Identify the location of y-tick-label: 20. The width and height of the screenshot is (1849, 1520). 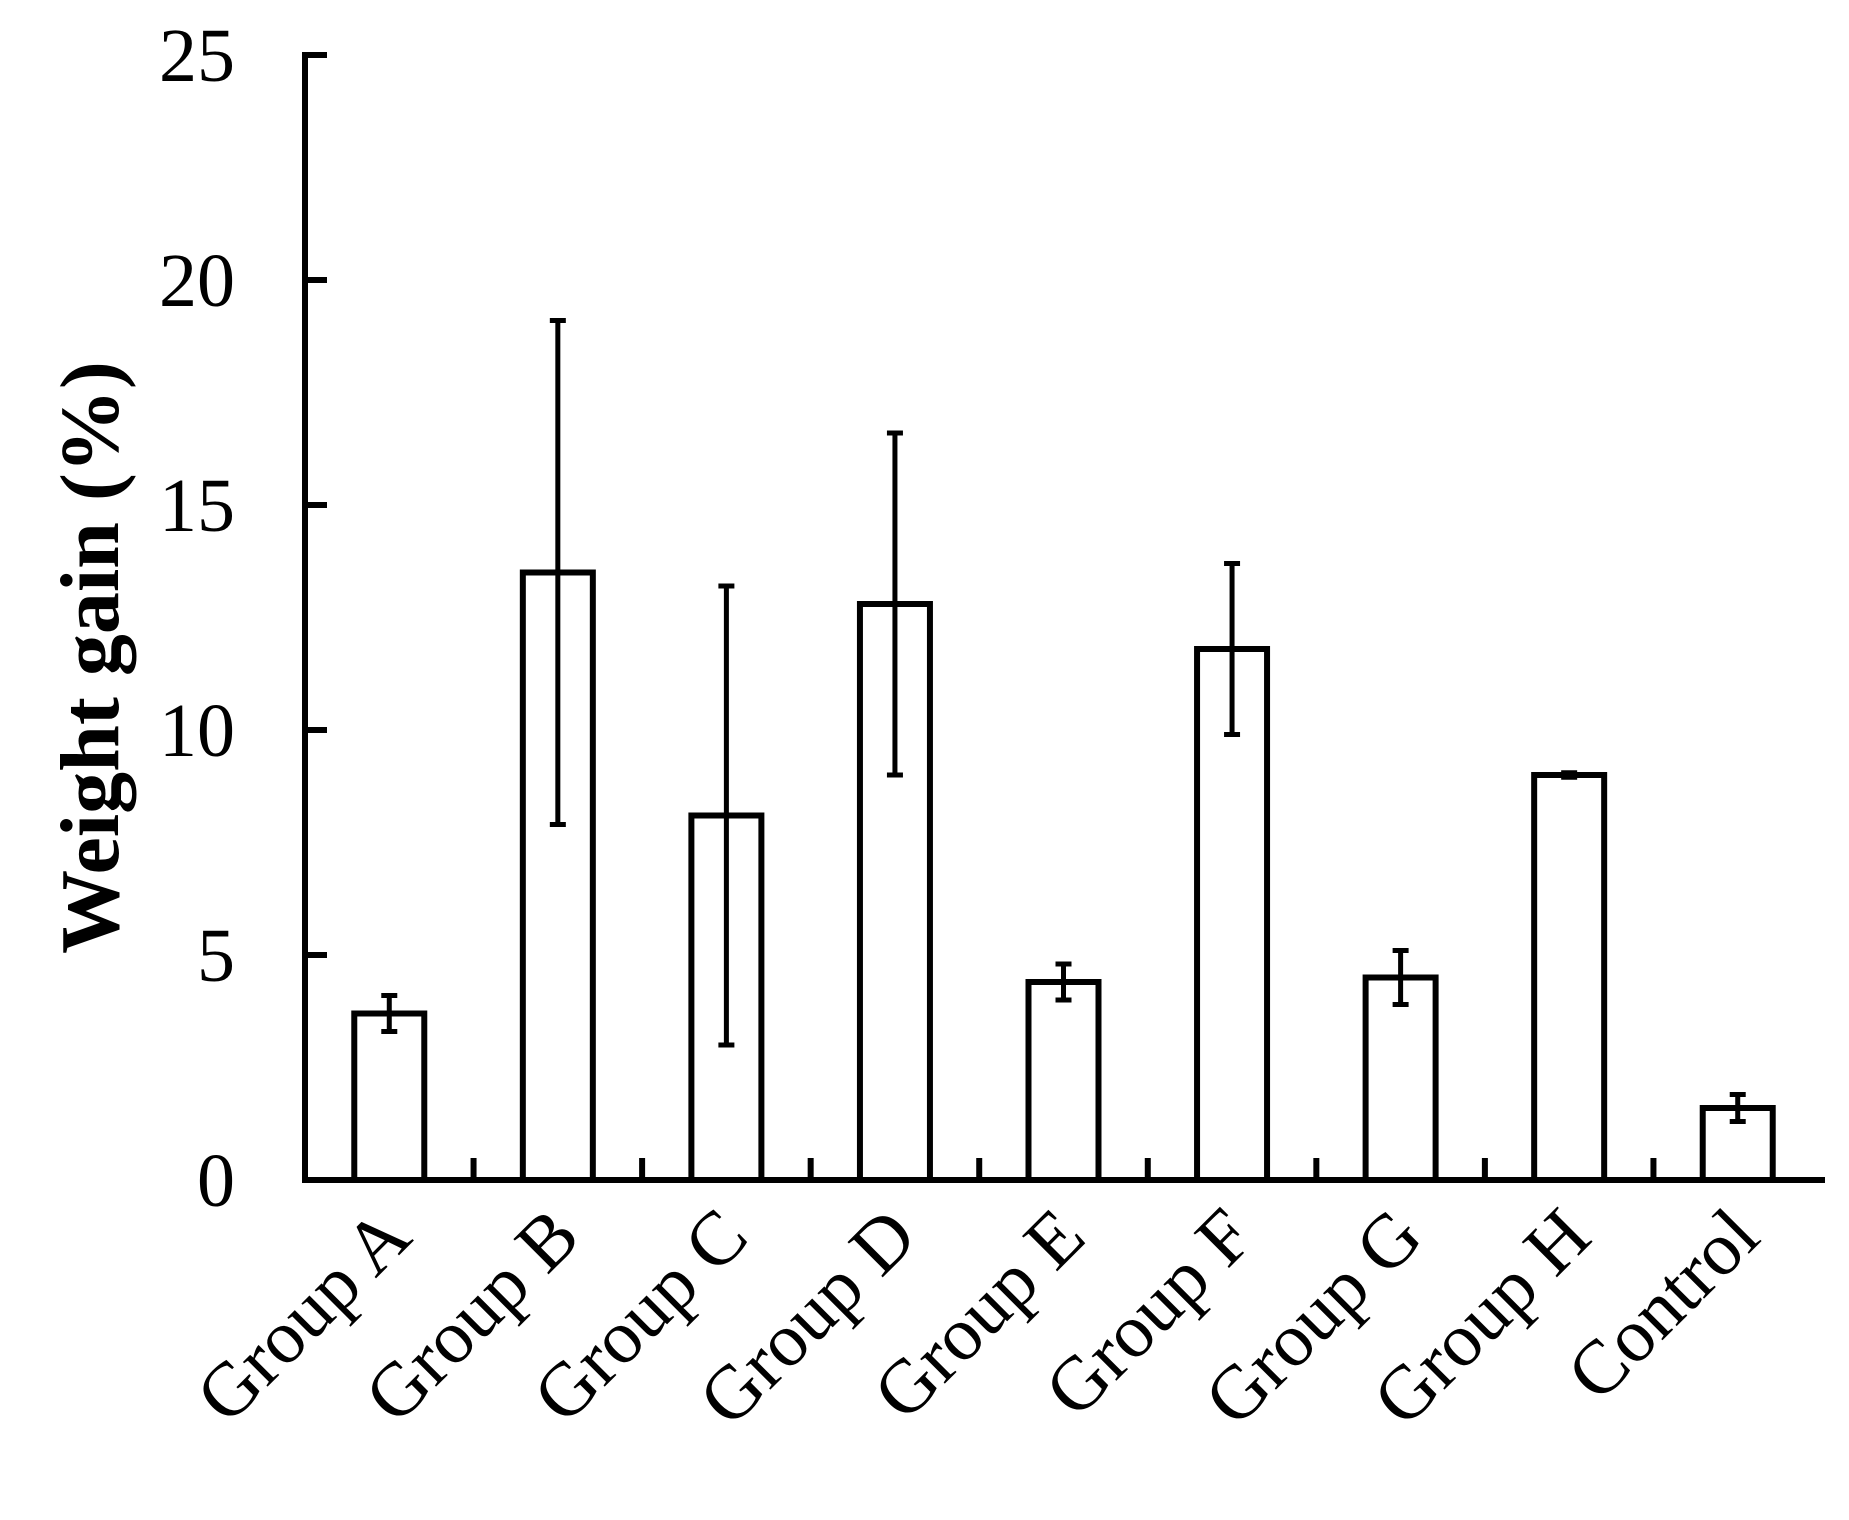
(197, 281).